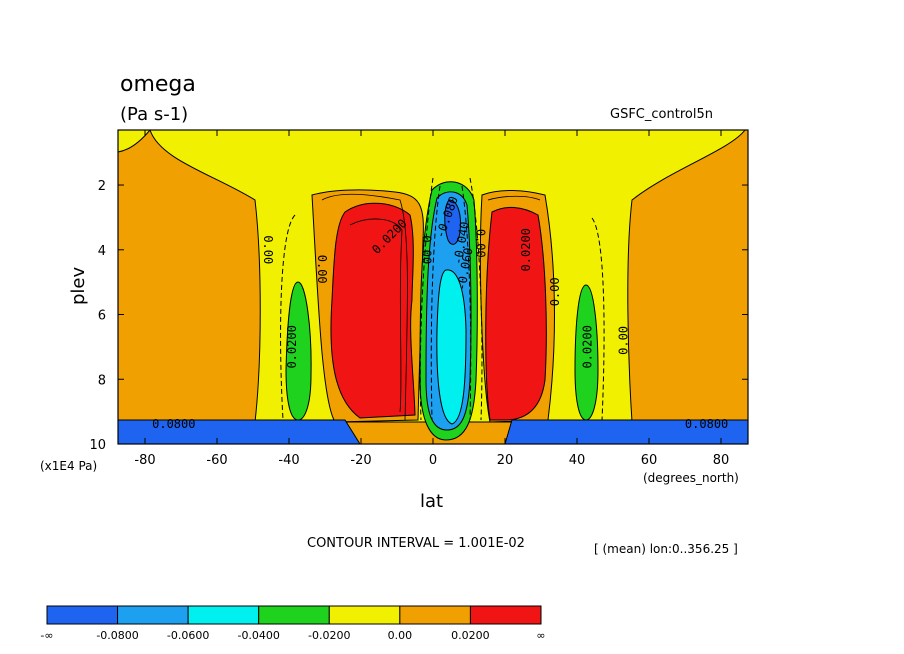 The width and height of the screenshot is (904, 654). I want to click on field-red-right, so click(516, 314).